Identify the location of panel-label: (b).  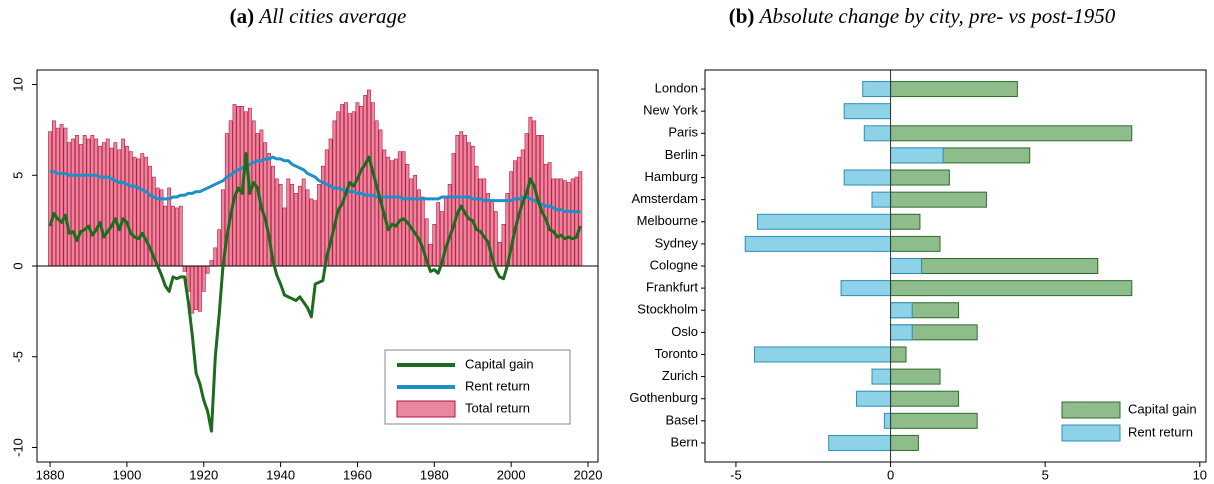
(742, 16).